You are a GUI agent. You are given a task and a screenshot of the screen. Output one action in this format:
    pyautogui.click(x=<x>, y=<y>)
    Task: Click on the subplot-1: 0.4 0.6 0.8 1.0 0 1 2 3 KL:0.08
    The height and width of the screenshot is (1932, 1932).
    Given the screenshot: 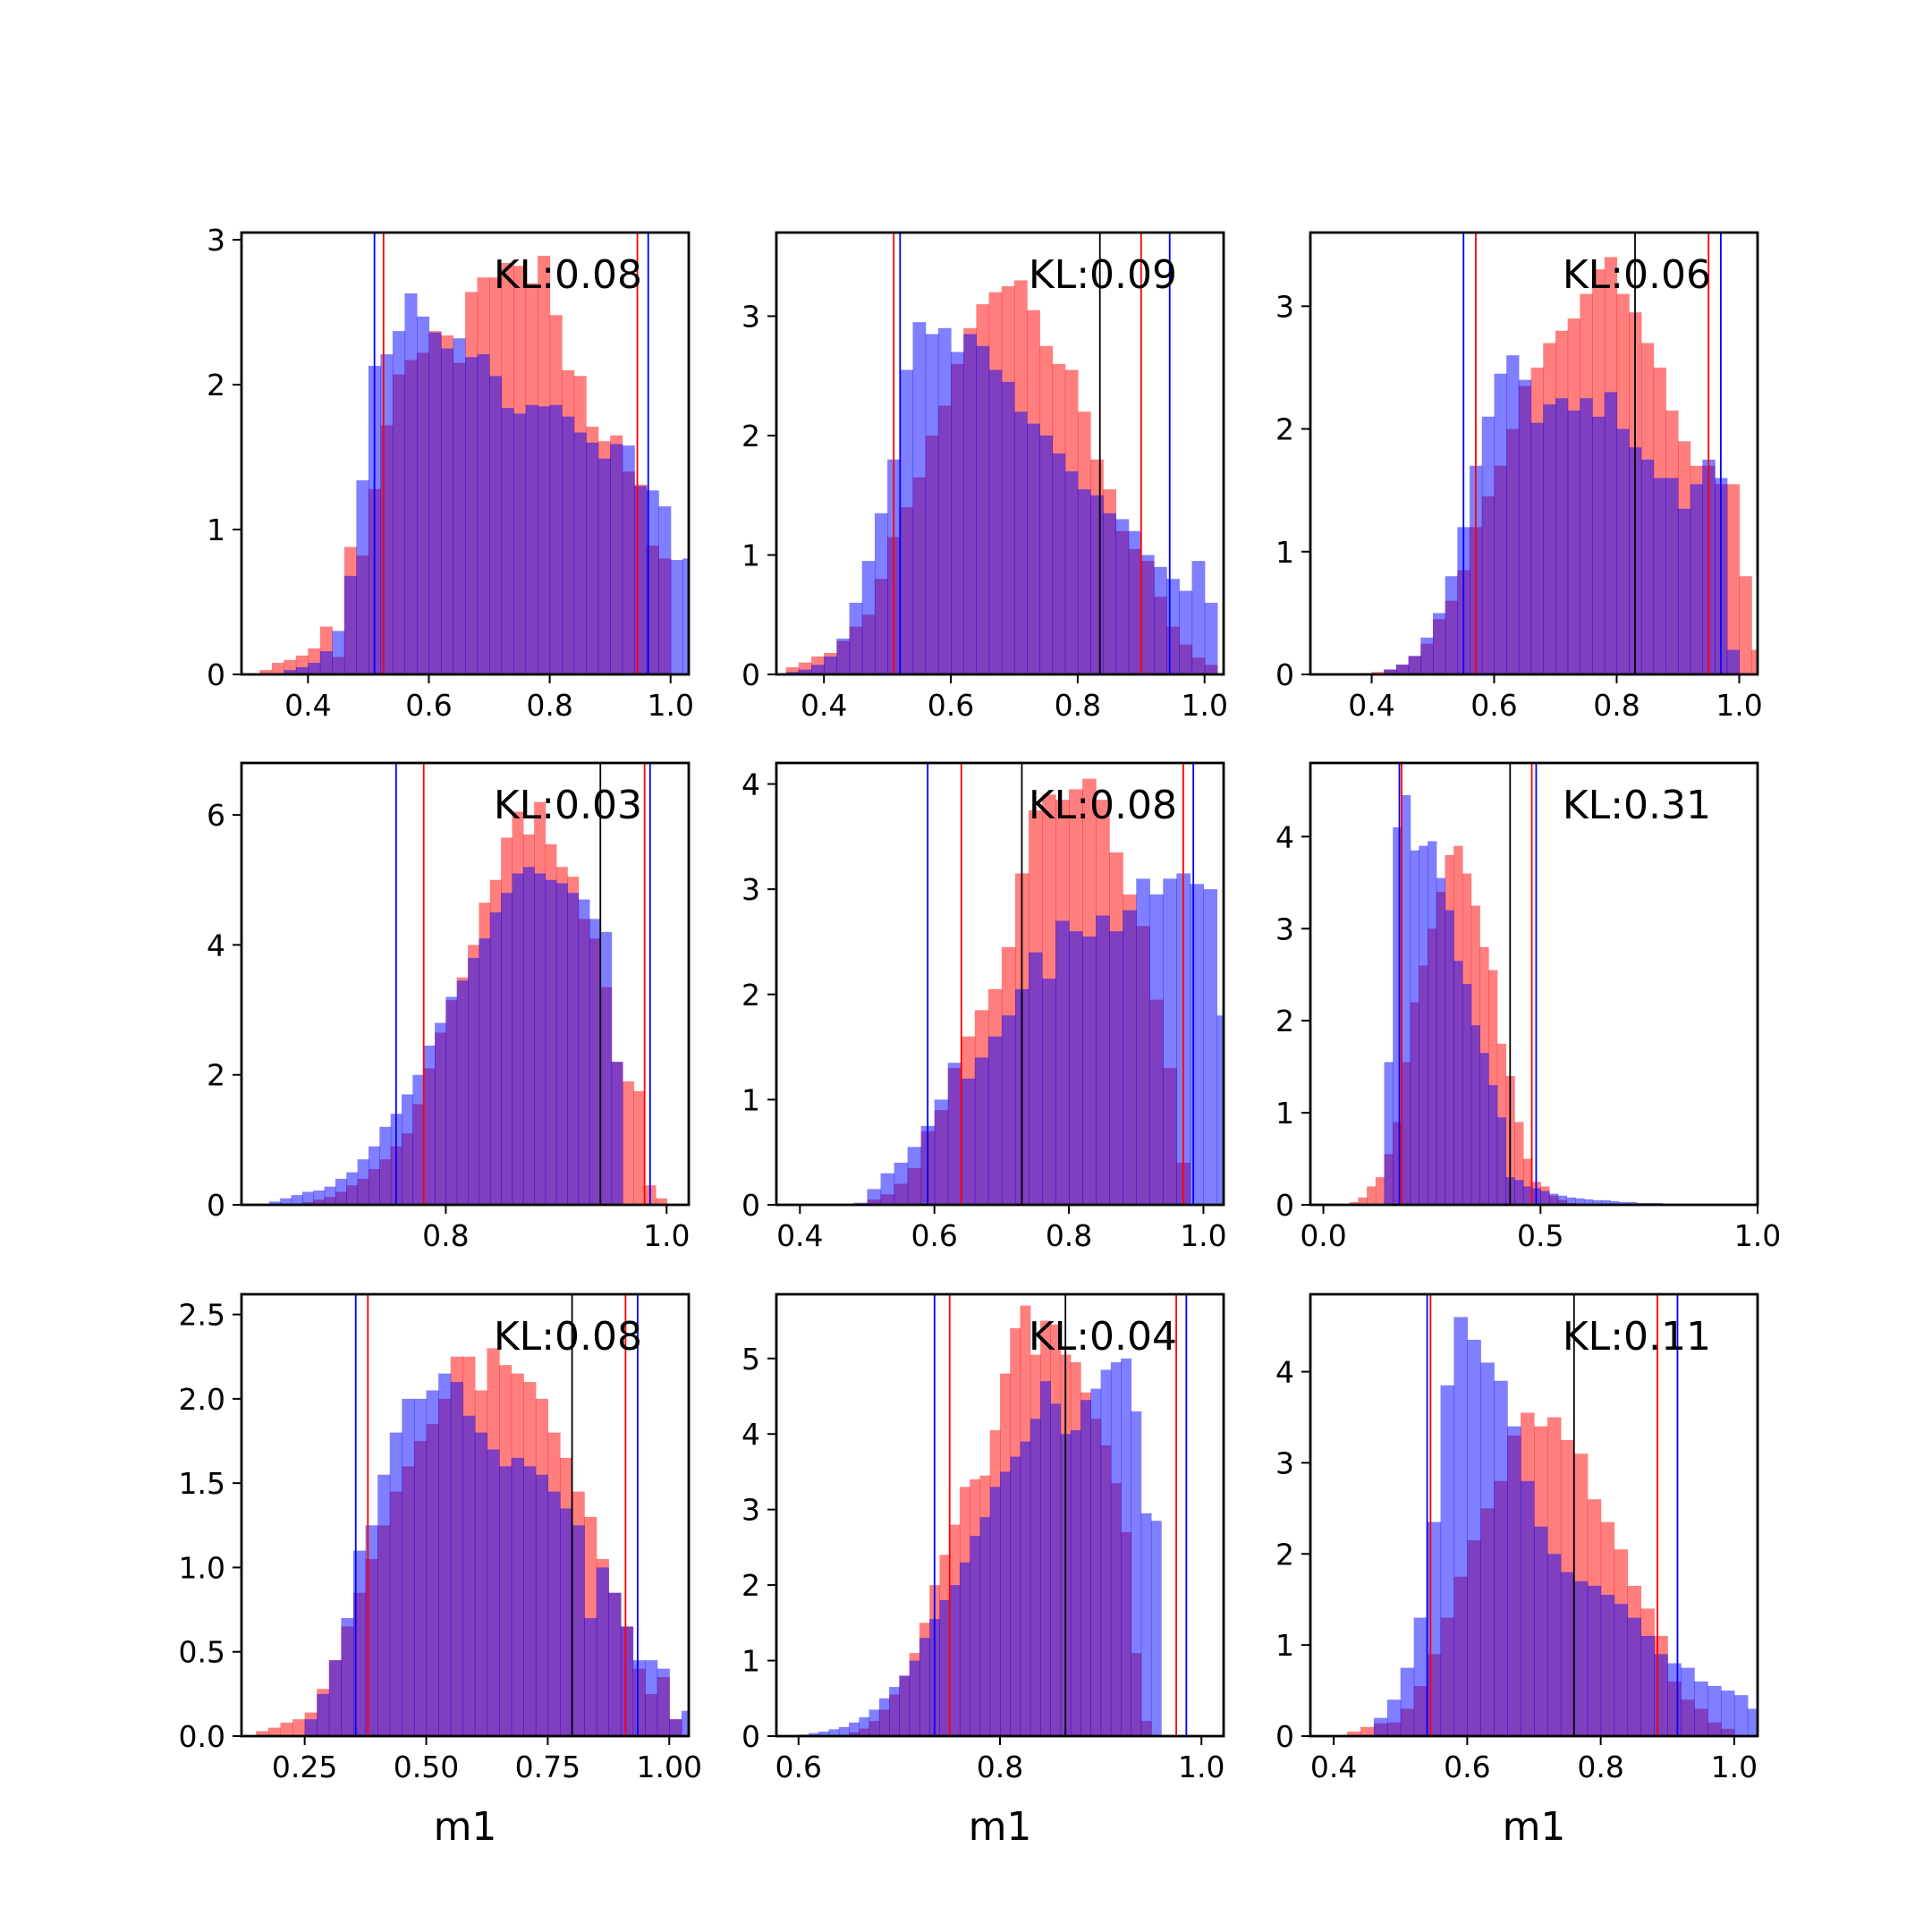 What is the action you would take?
    pyautogui.click(x=450, y=473)
    